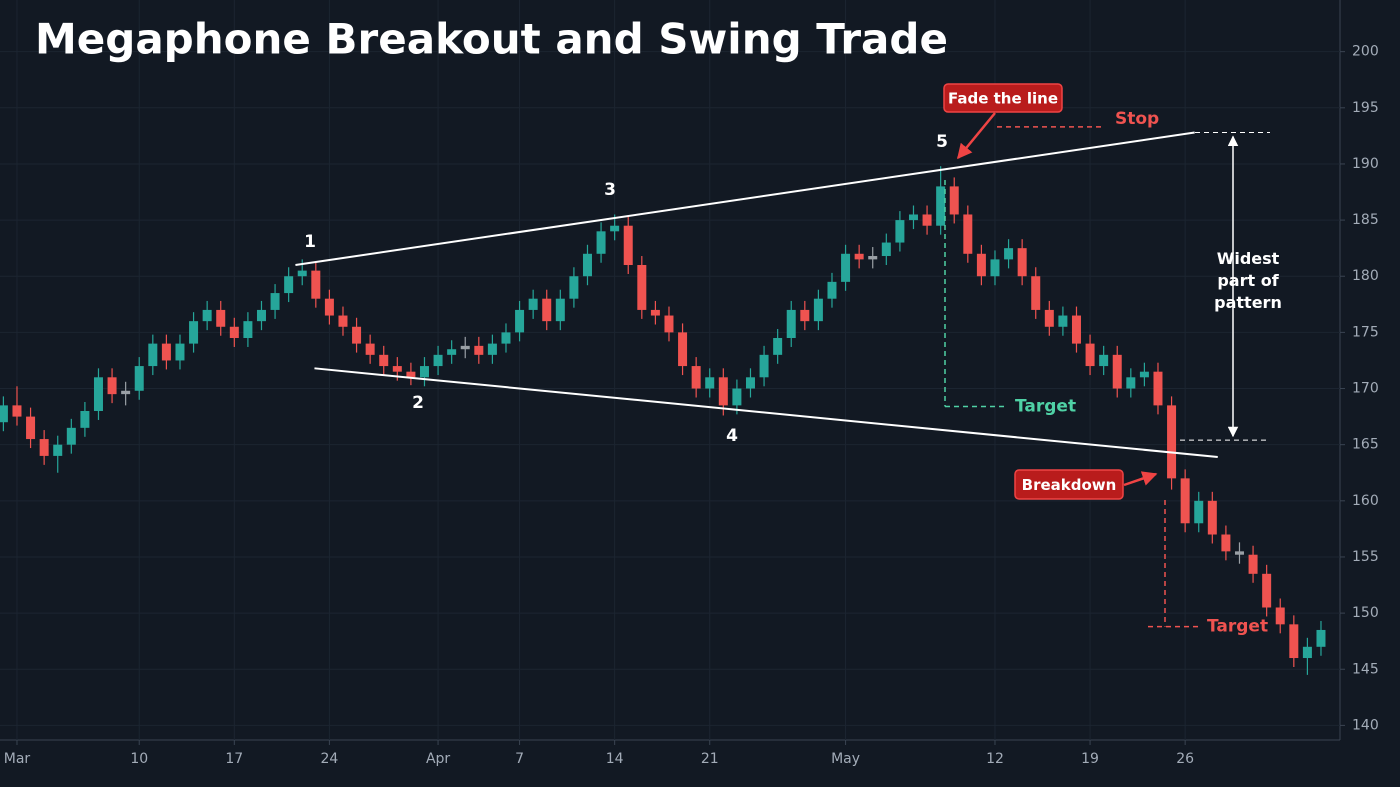  What do you see at coordinates (1365, 613) in the screenshot?
I see `y-tick-label: 150` at bounding box center [1365, 613].